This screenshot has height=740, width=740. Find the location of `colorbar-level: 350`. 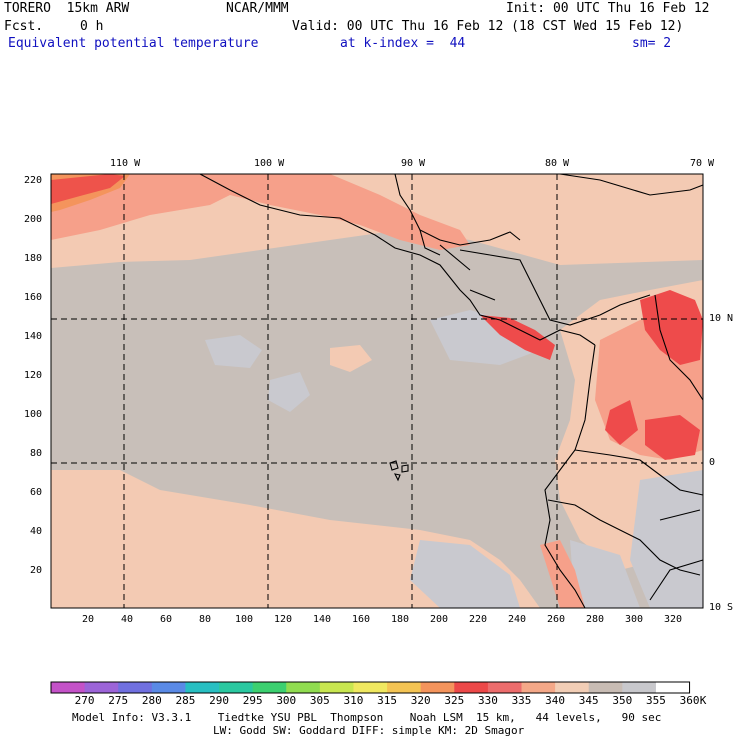

colorbar-level: 350 is located at coordinates (622, 700).